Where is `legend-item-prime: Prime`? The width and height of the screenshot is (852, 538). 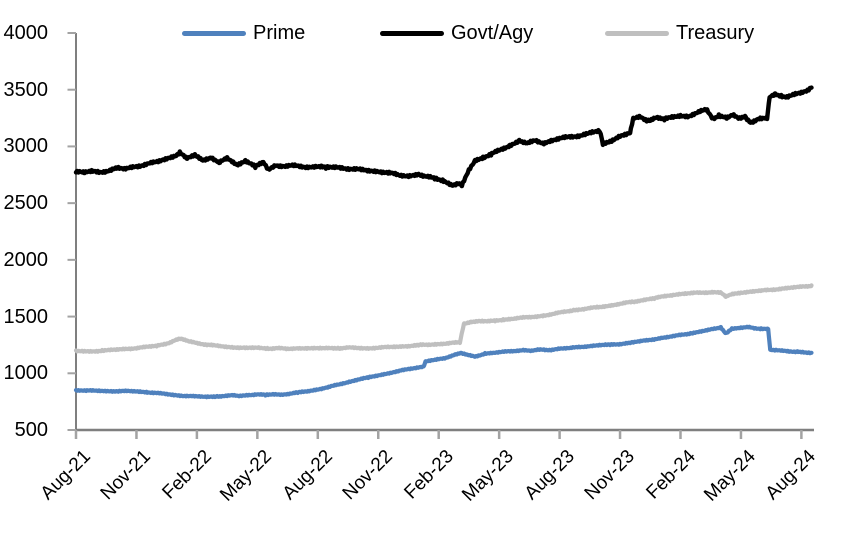
legend-item-prime: Prime is located at coordinates (243, 33).